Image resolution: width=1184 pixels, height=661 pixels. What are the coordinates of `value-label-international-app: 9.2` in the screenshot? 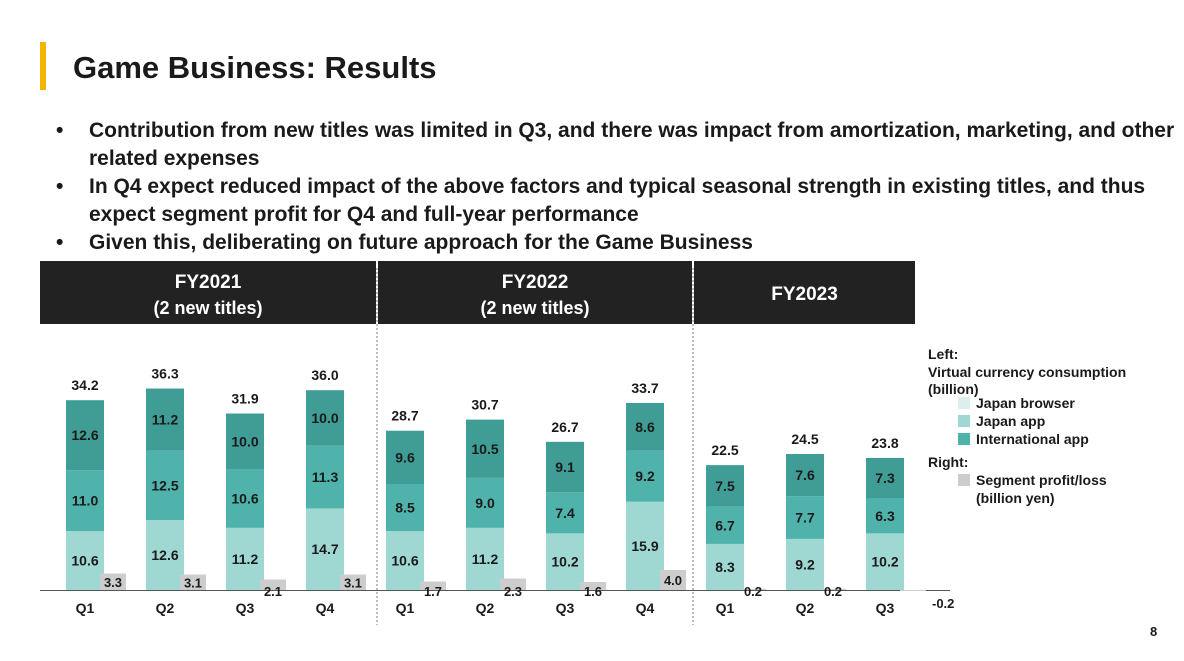 It's located at (645, 476).